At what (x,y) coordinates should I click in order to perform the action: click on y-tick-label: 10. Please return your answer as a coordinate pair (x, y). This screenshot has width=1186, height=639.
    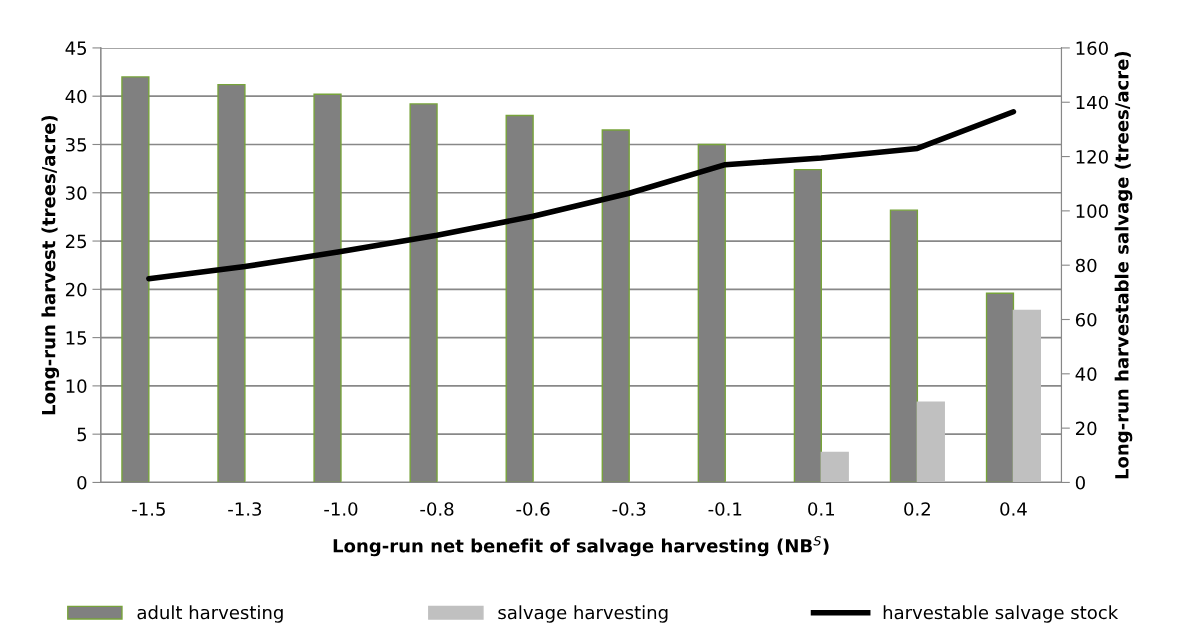
    Looking at the image, I should click on (76, 386).